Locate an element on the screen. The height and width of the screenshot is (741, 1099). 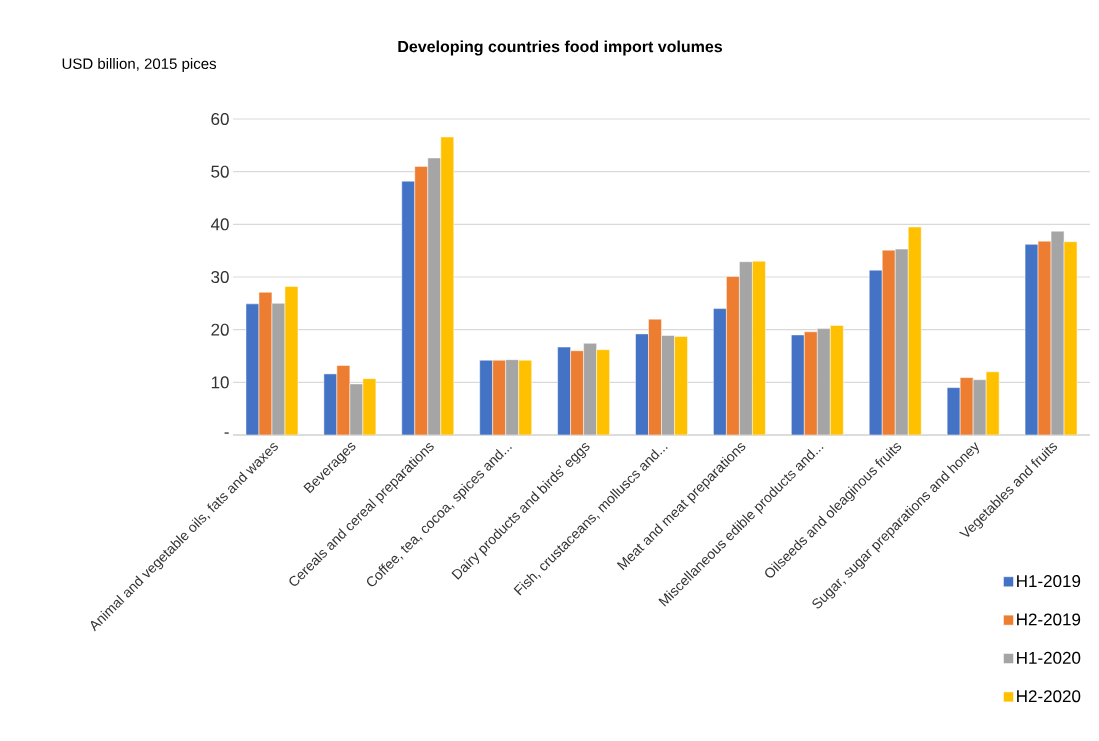
y-tick-label: 50 is located at coordinates (220, 171).